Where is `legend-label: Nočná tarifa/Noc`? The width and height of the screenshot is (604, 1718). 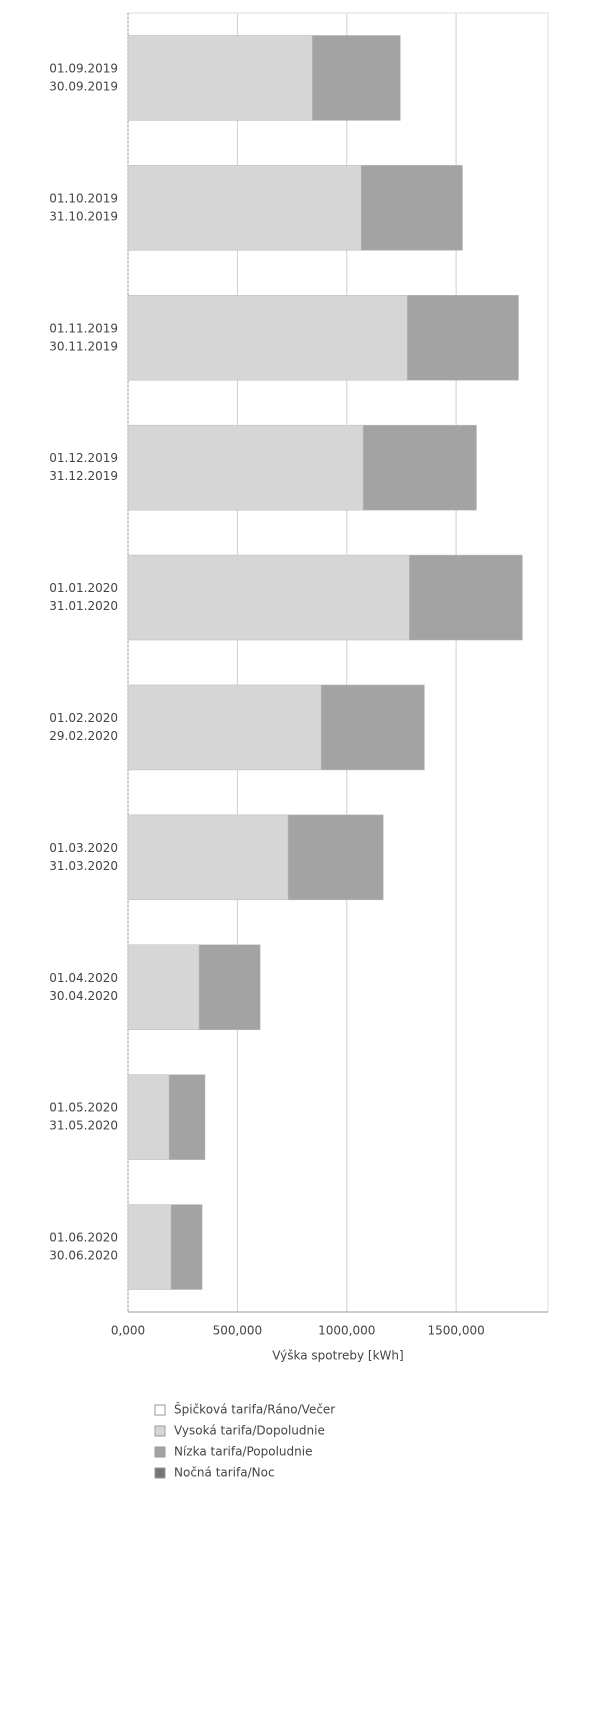
legend-label: Nočná tarifa/Noc is located at coordinates (224, 1473).